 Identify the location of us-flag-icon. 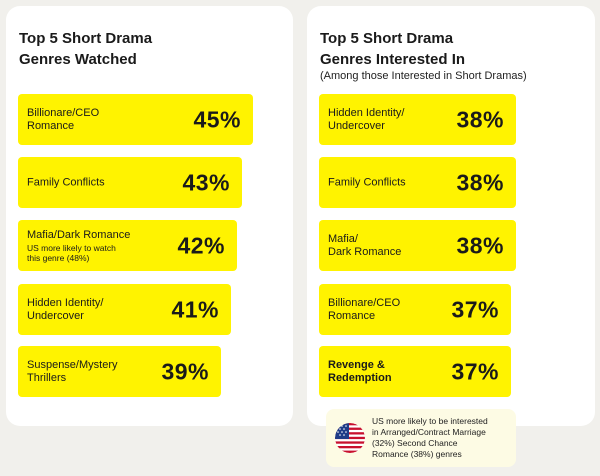
(350, 438).